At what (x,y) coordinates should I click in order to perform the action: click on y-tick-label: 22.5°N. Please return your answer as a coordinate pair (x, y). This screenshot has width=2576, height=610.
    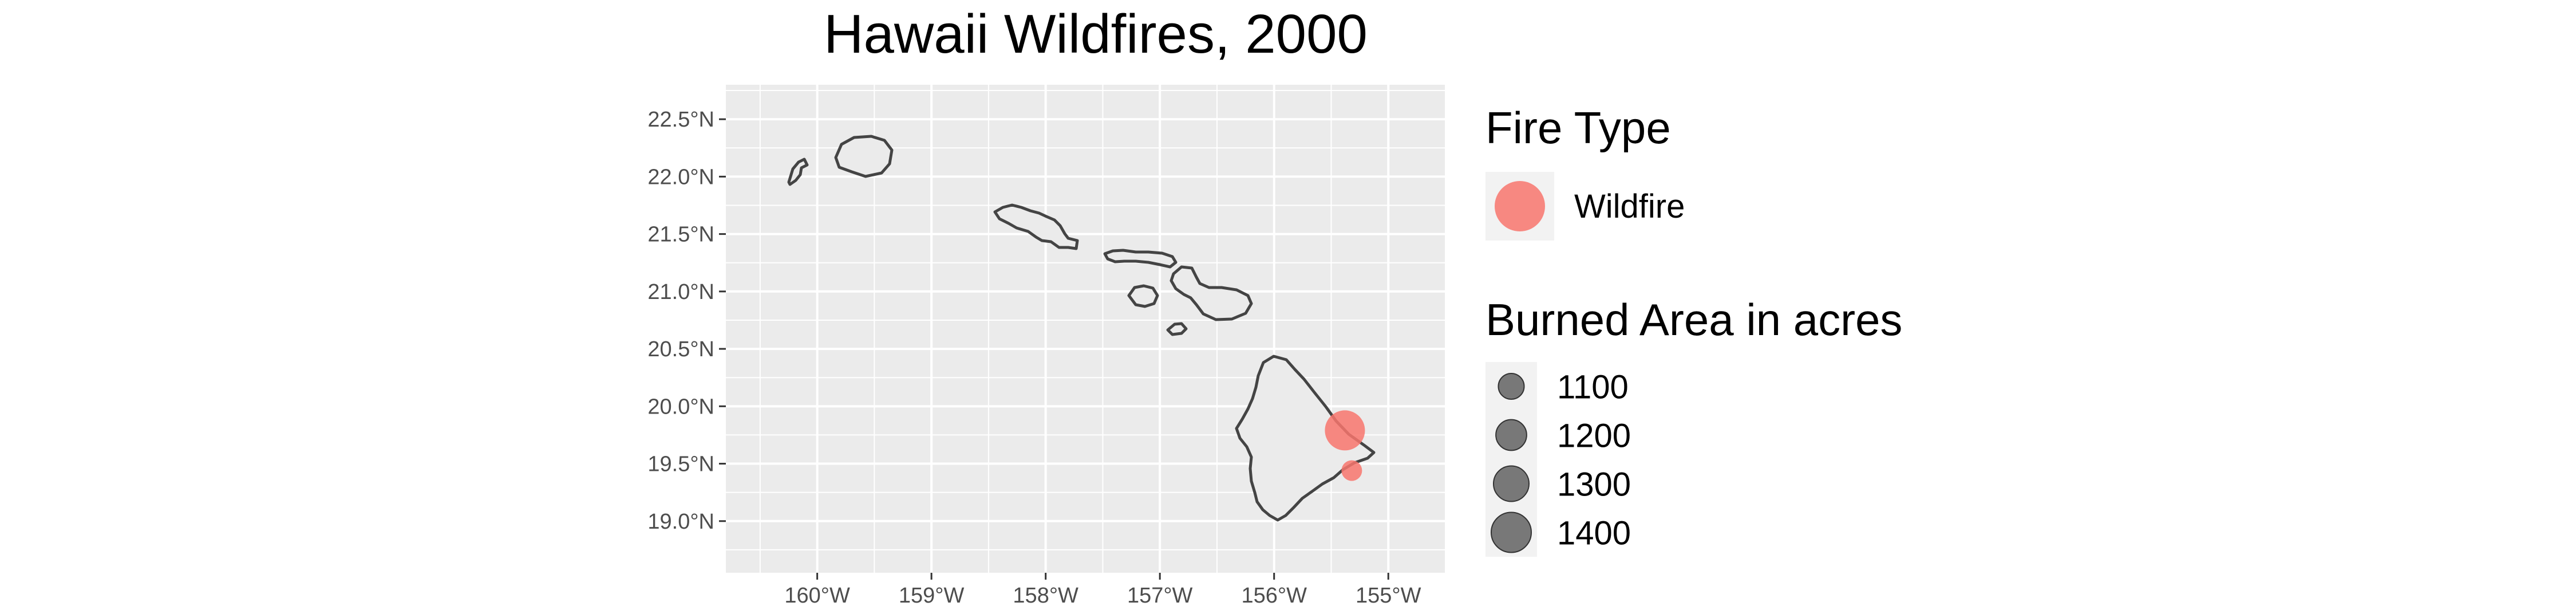
    Looking at the image, I should click on (680, 120).